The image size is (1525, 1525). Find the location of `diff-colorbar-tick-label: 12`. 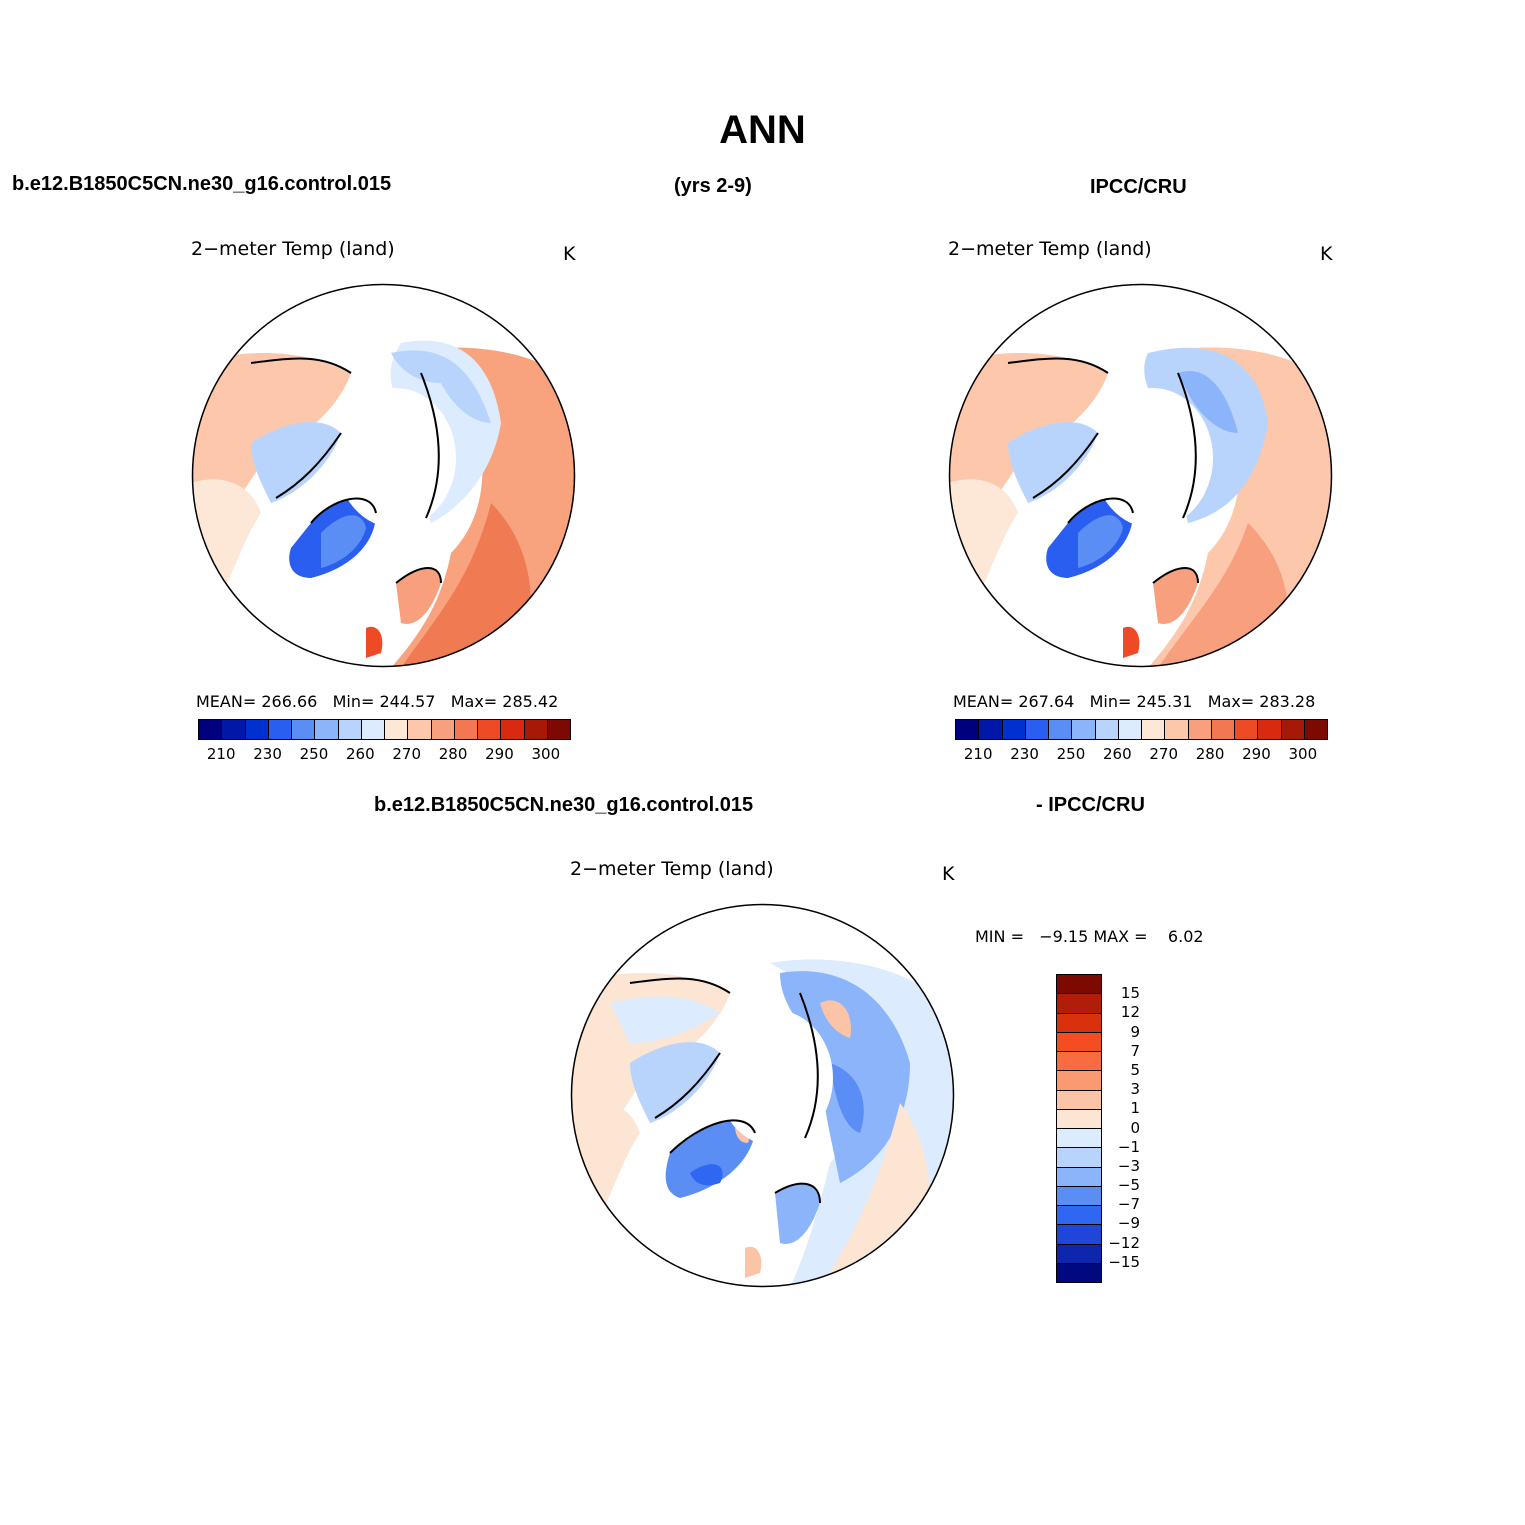

diff-colorbar-tick-label: 12 is located at coordinates (1130, 1012).